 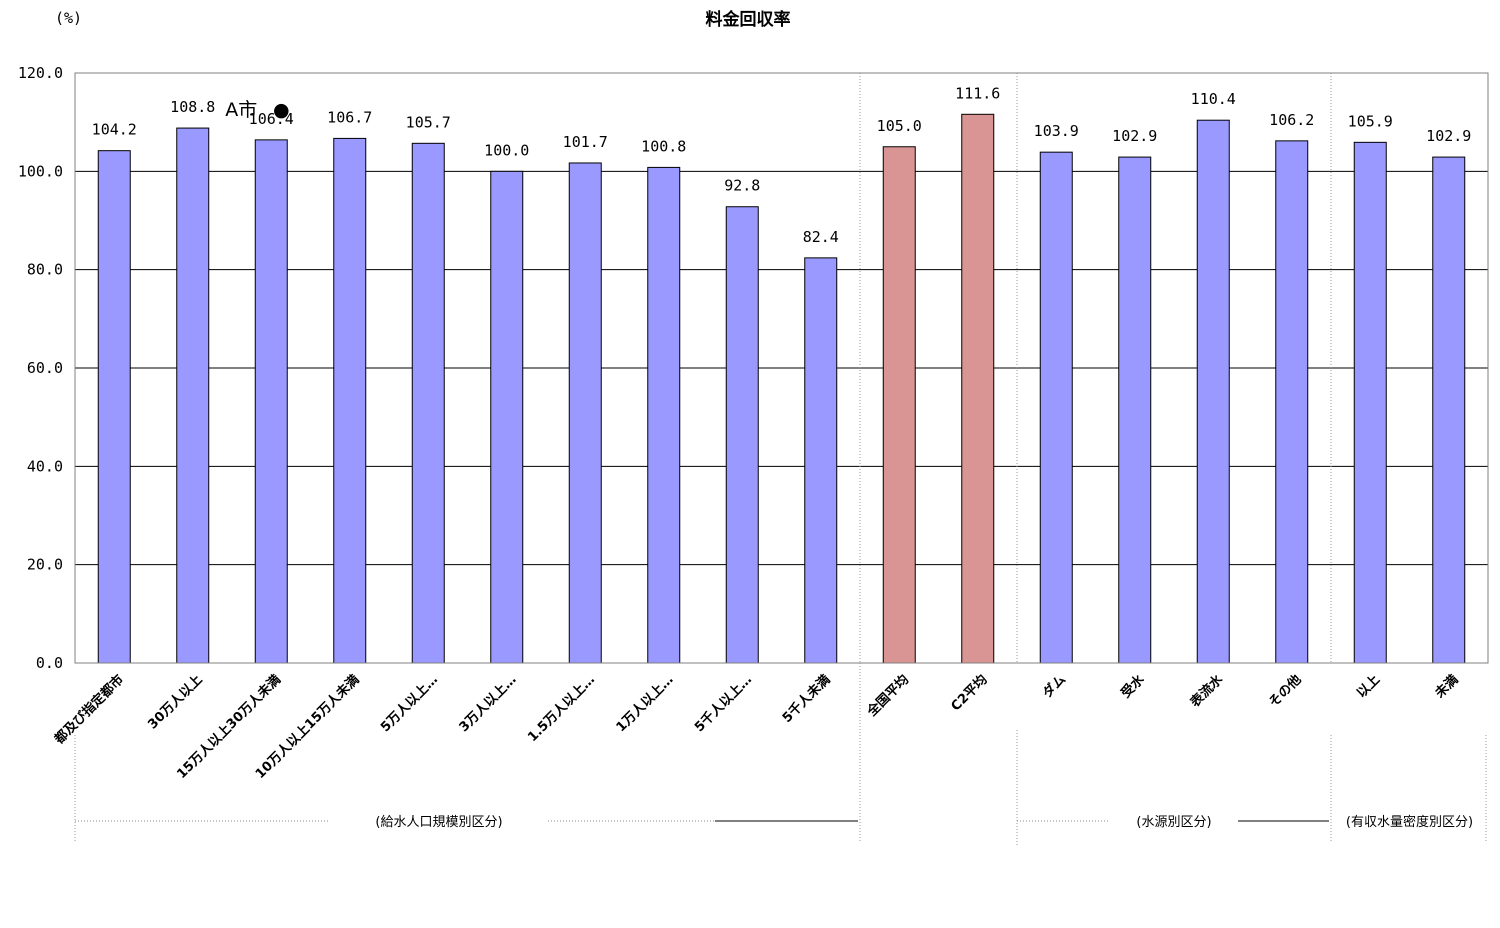 What do you see at coordinates (438, 822) in the screenshot?
I see `group-label: (給水人口規模別区分)` at bounding box center [438, 822].